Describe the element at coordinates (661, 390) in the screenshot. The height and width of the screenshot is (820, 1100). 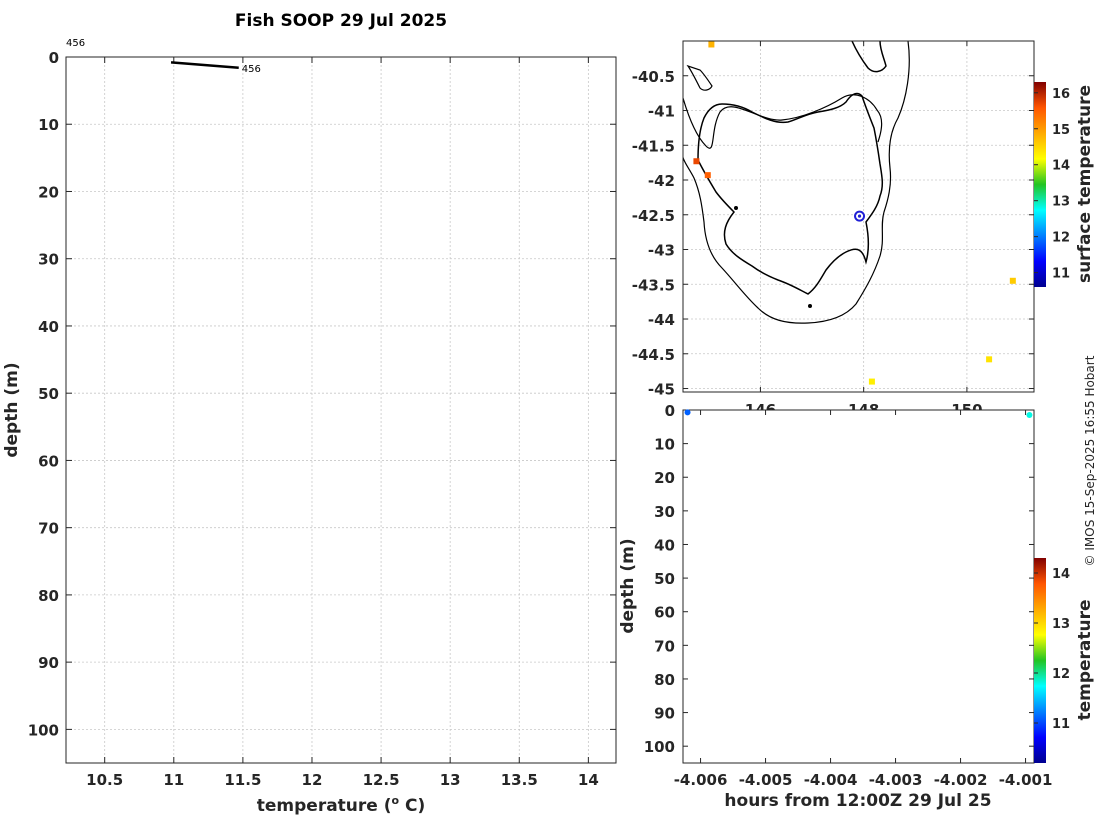
I see `map-y-tick-label: -45` at that location.